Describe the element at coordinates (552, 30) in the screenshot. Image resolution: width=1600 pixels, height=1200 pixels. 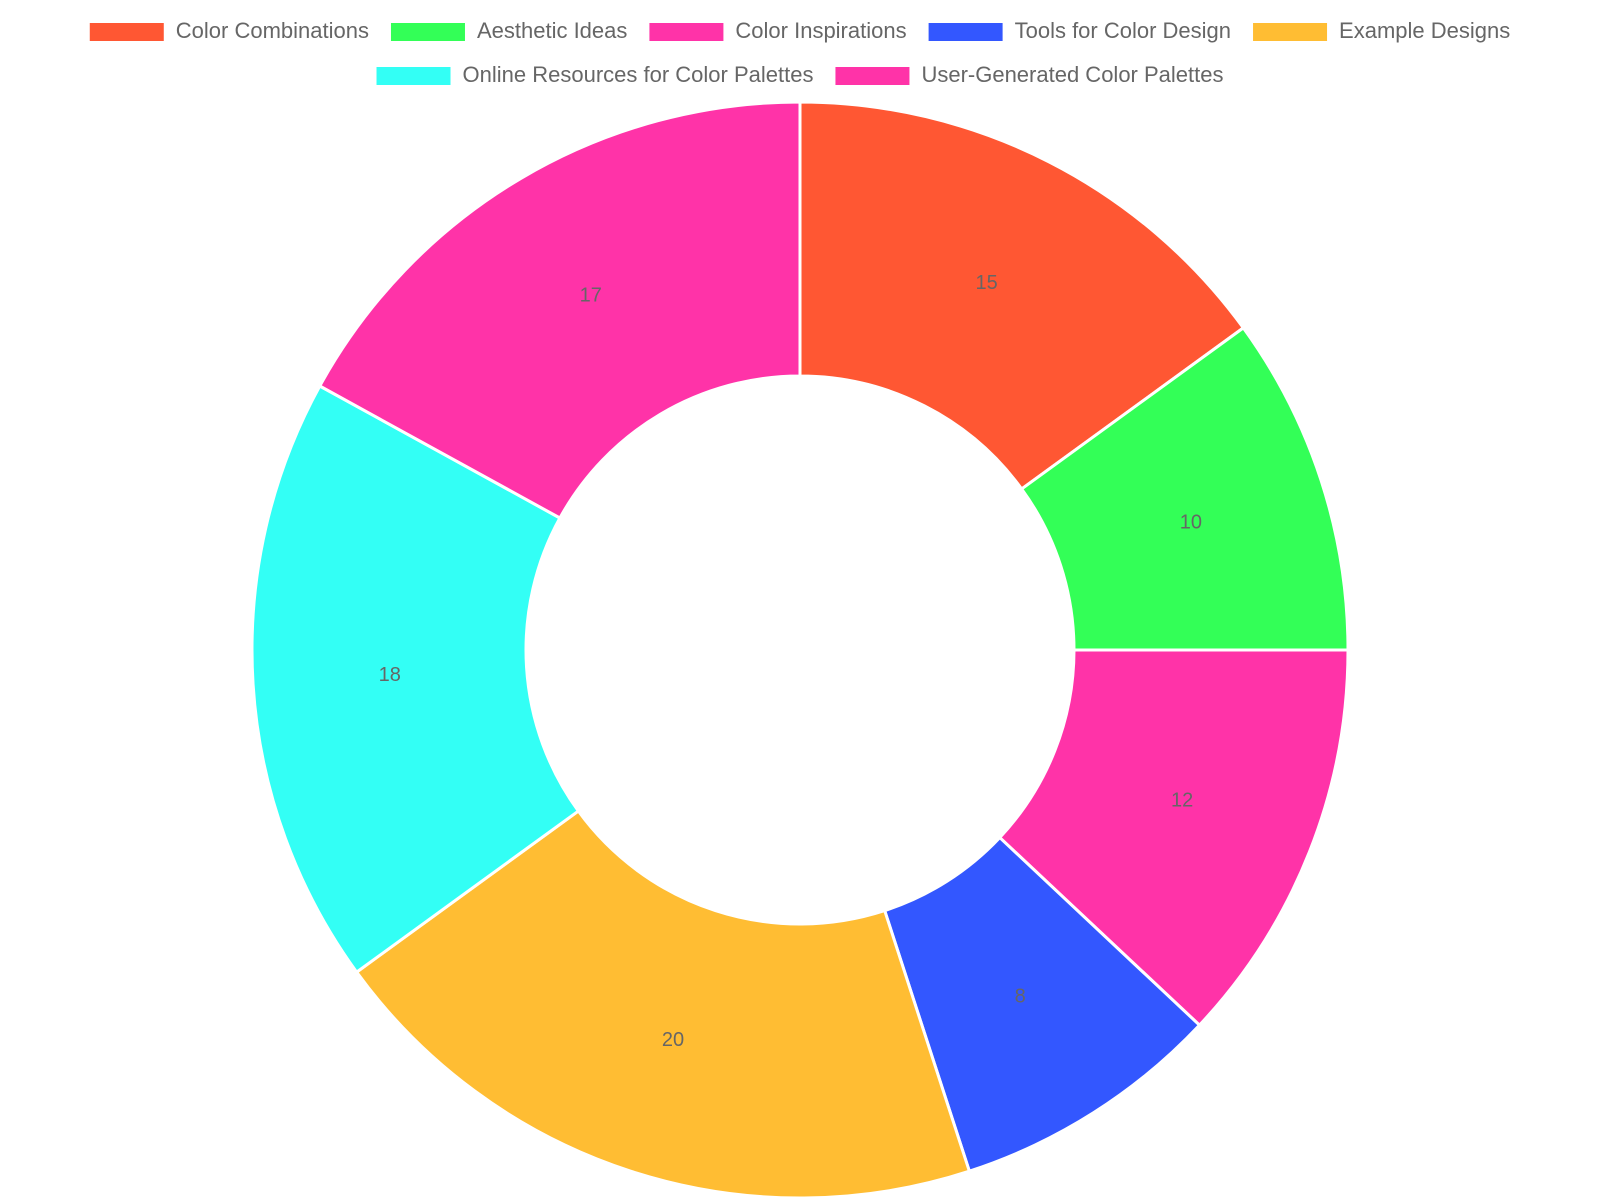
I see `legend-label: Aesthetic Ideas` at that location.